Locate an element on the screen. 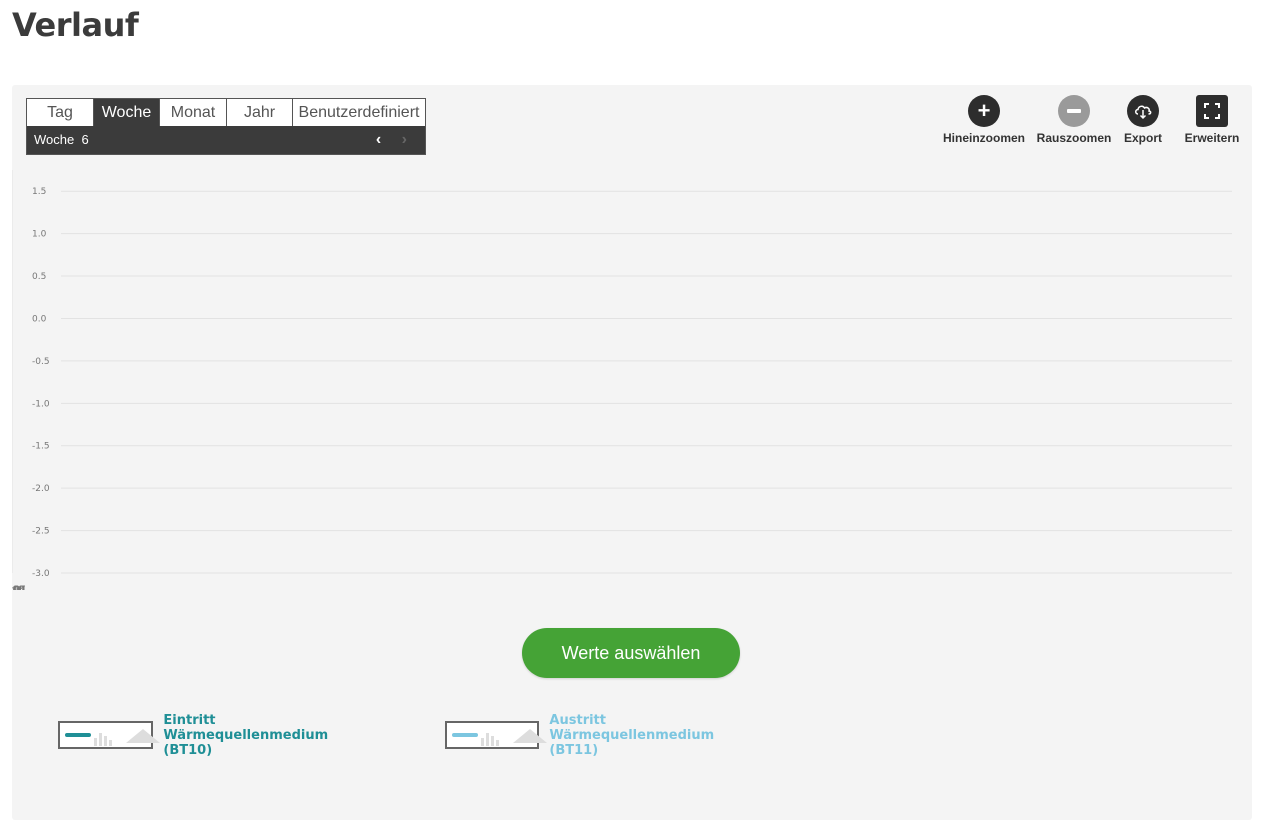 Image resolution: width=1280 pixels, height=820 pixels. x-tick-label: 06:00 is located at coordinates (18, 587).